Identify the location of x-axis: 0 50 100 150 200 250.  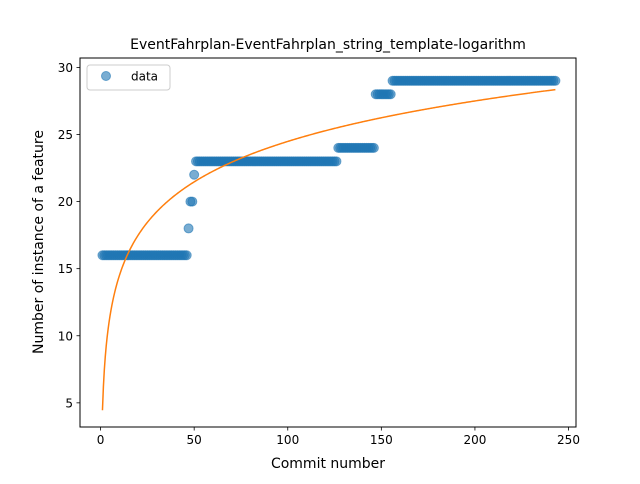
(338, 437).